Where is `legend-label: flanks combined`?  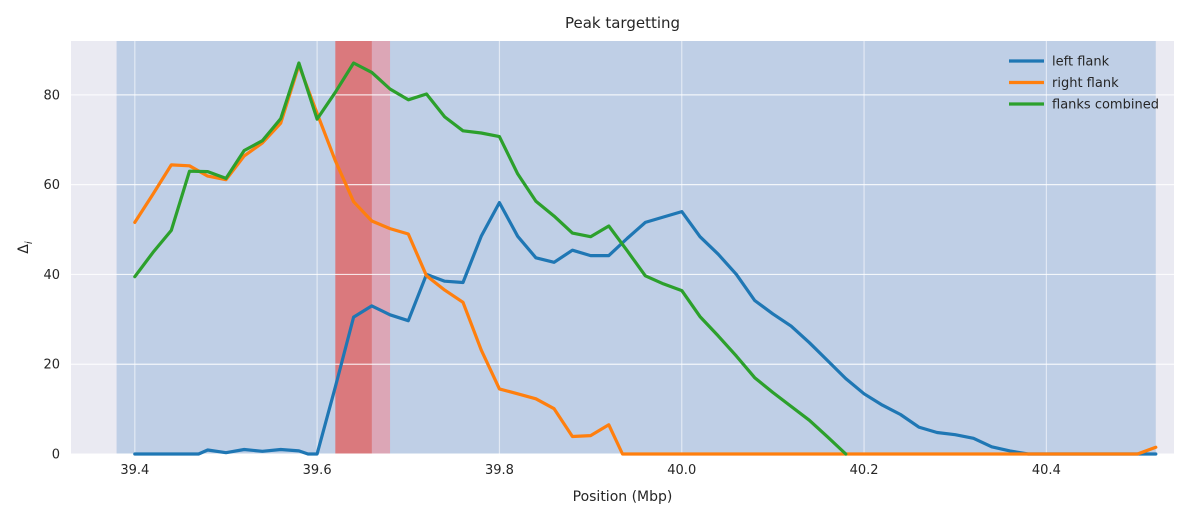 legend-label: flanks combined is located at coordinates (1105, 105).